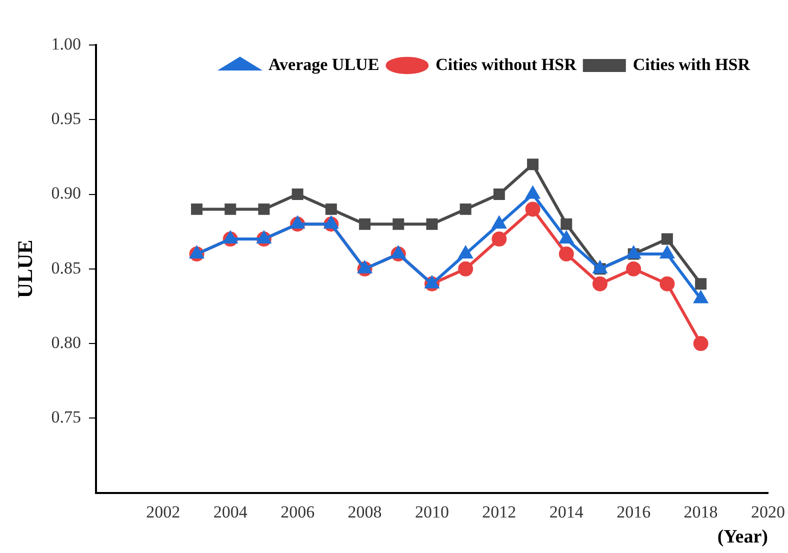  What do you see at coordinates (691, 64) in the screenshot?
I see `legend-label: Cities with HSR` at bounding box center [691, 64].